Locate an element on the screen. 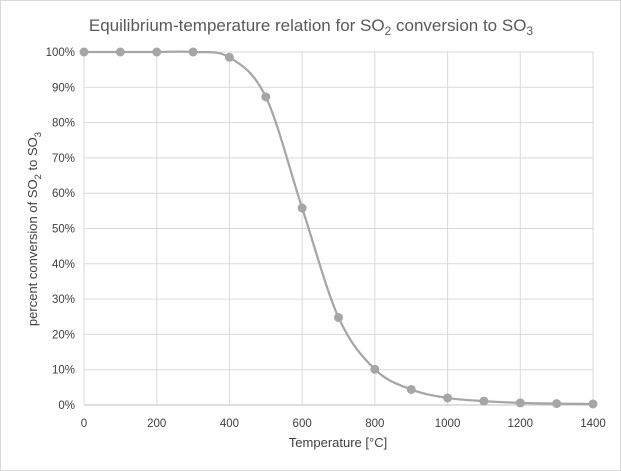  x-tick-label: 1000 is located at coordinates (448, 424).